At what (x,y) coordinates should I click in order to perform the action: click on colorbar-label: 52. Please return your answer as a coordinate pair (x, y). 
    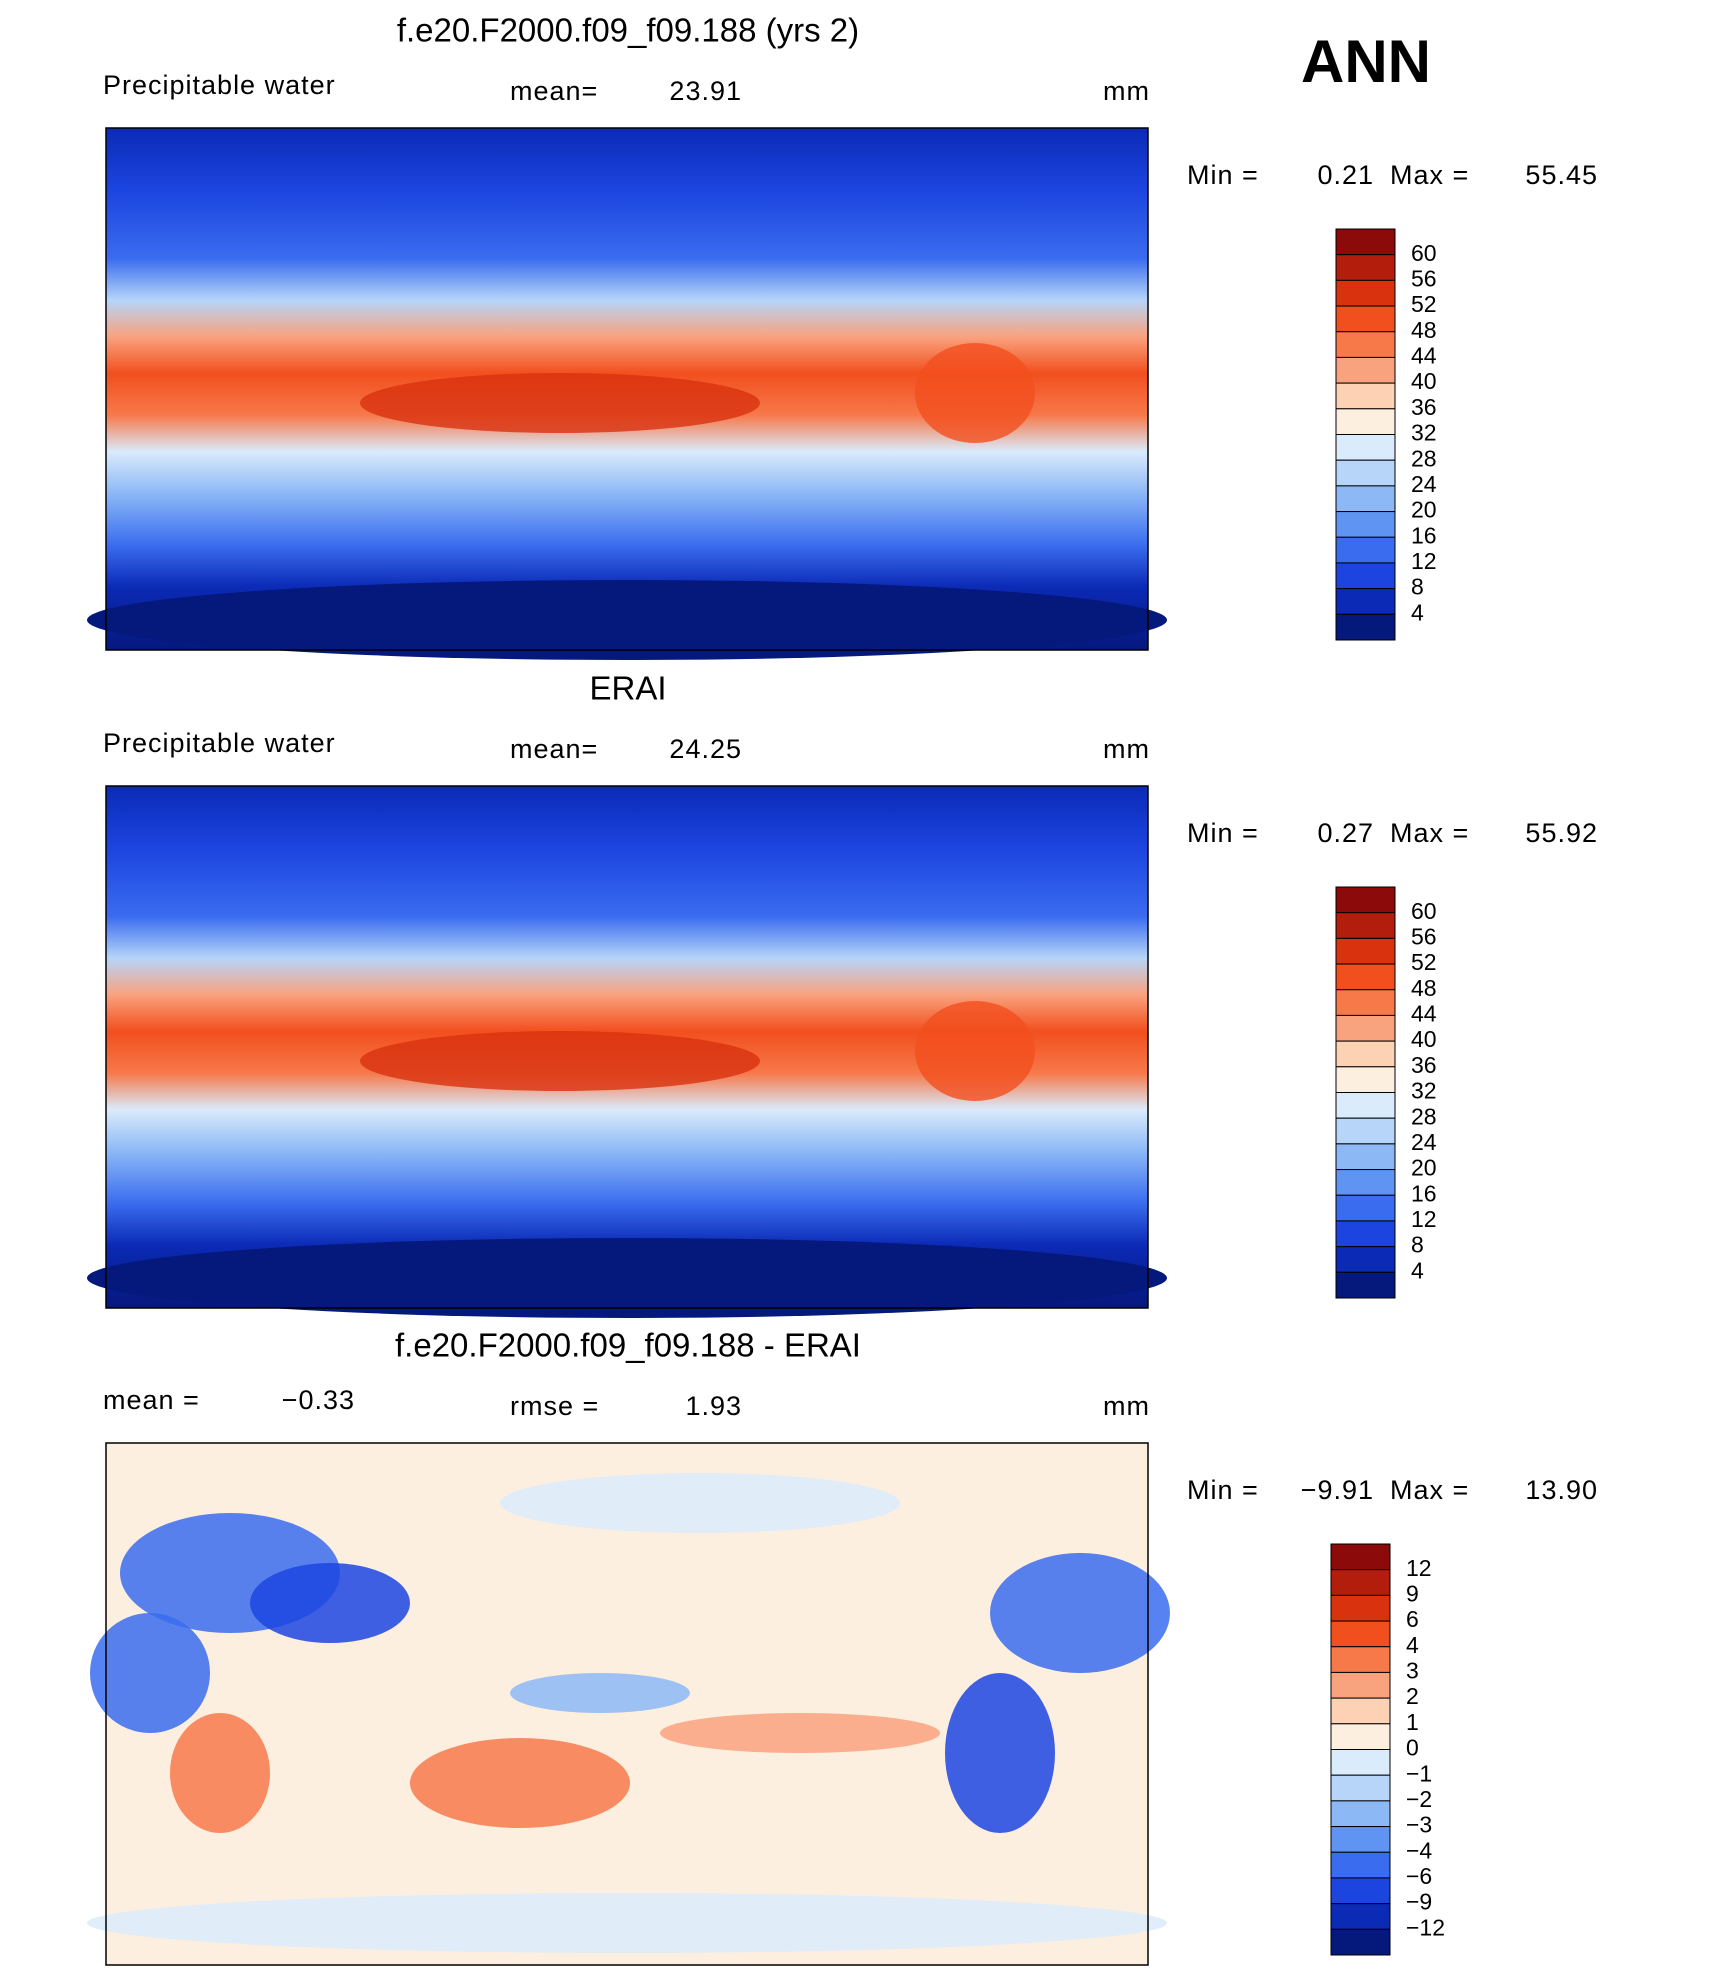
    Looking at the image, I should click on (1424, 304).